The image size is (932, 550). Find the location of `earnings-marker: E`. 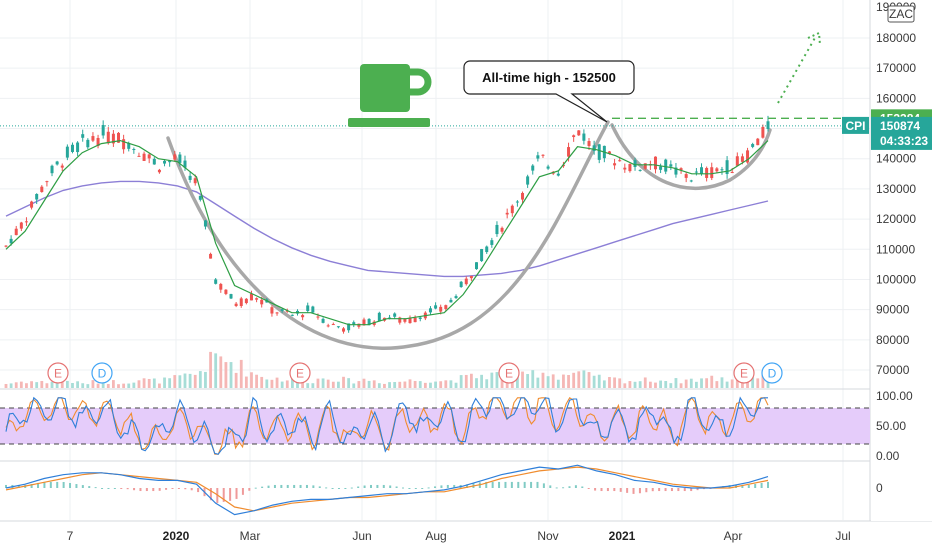

earnings-marker: E is located at coordinates (744, 373).